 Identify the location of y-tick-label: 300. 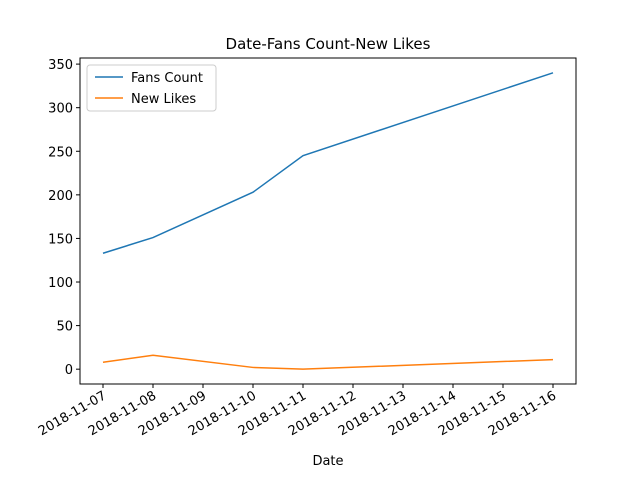
(60, 109).